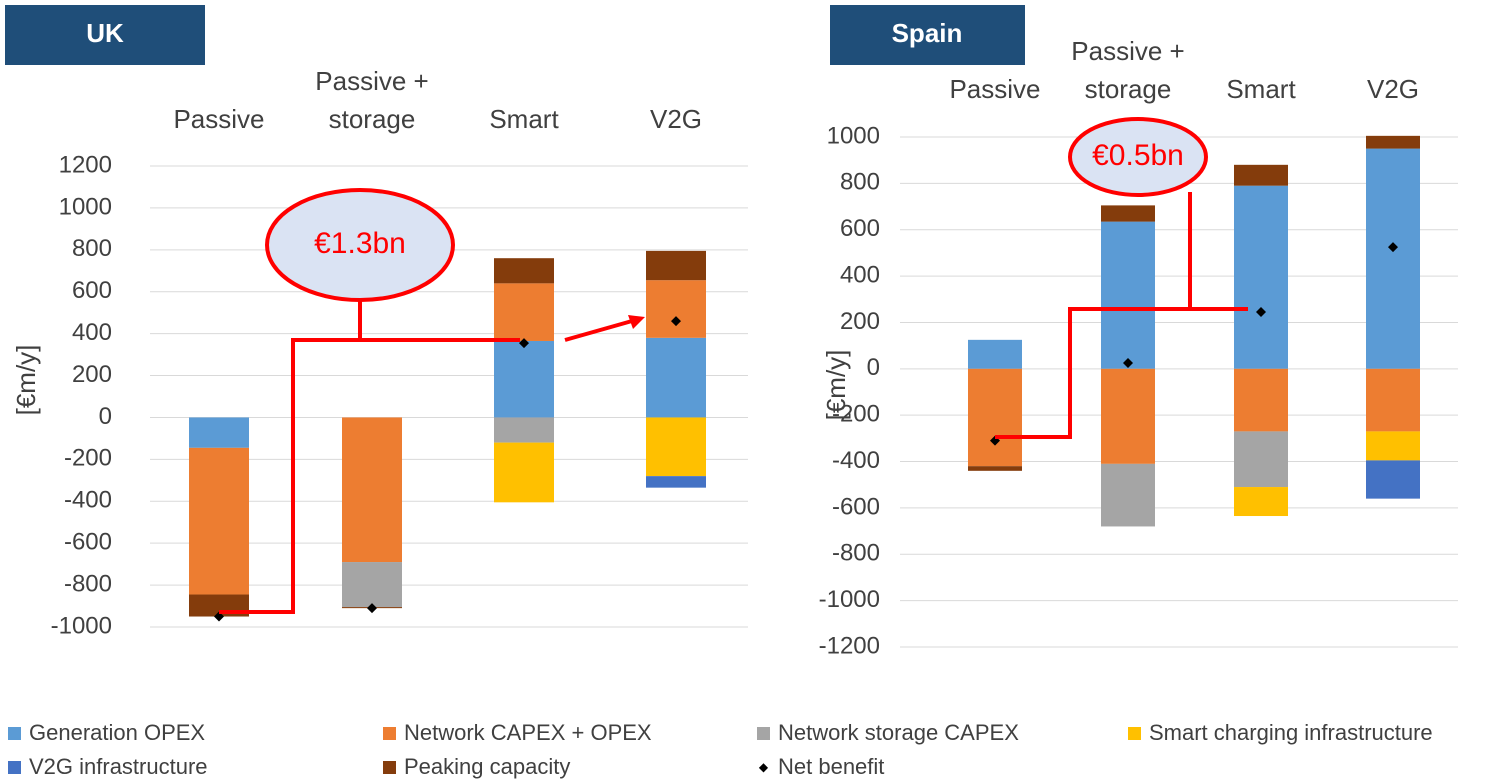 Image resolution: width=1486 pixels, height=781 pixels. What do you see at coordinates (849, 645) in the screenshot?
I see `y-tick-label: -1200` at bounding box center [849, 645].